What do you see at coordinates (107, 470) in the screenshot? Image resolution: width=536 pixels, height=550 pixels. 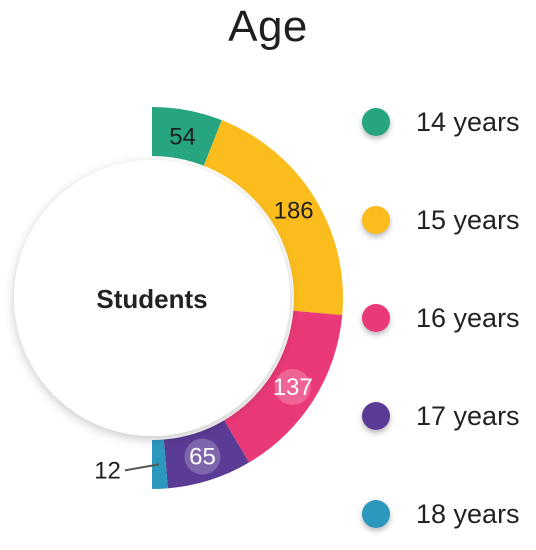 I see `data-label: 12` at bounding box center [107, 470].